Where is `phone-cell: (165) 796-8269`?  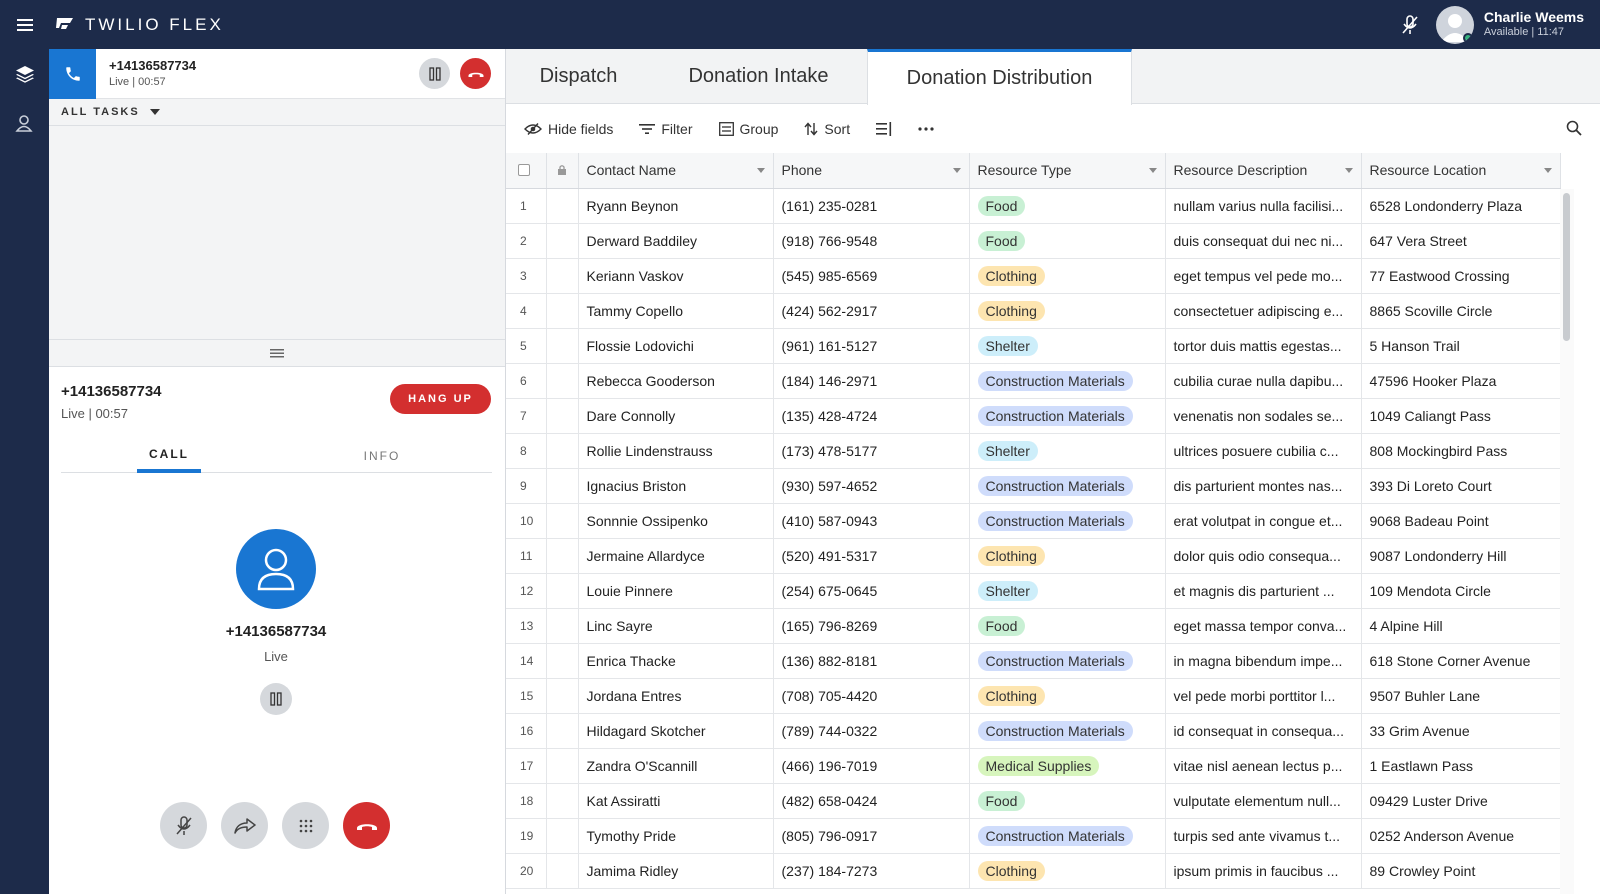 phone-cell: (165) 796-8269 is located at coordinates (871, 626).